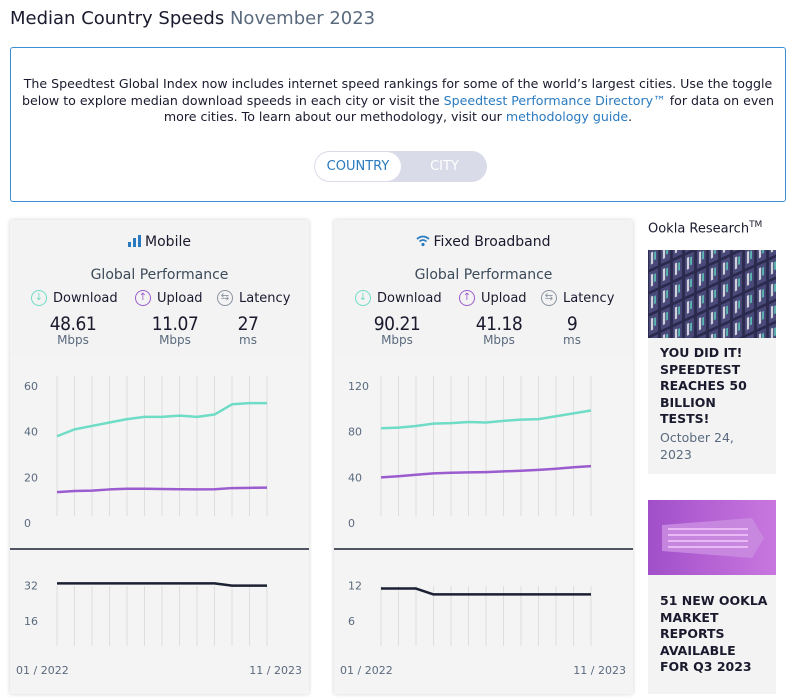 This screenshot has height=698, width=800. I want to click on latency-y-tick-label: 32, so click(31, 586).